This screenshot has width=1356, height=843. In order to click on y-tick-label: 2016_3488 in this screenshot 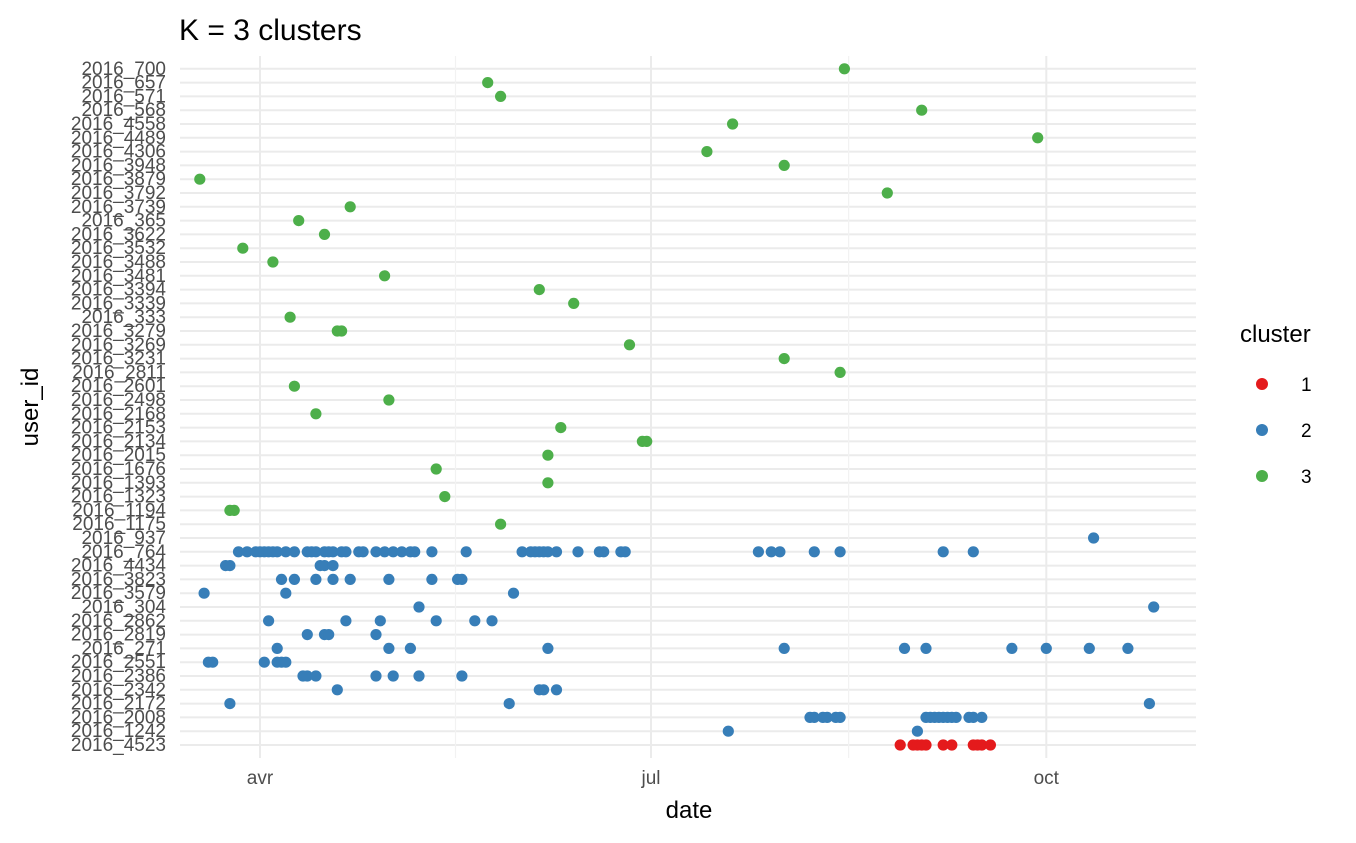, I will do `click(118, 262)`.